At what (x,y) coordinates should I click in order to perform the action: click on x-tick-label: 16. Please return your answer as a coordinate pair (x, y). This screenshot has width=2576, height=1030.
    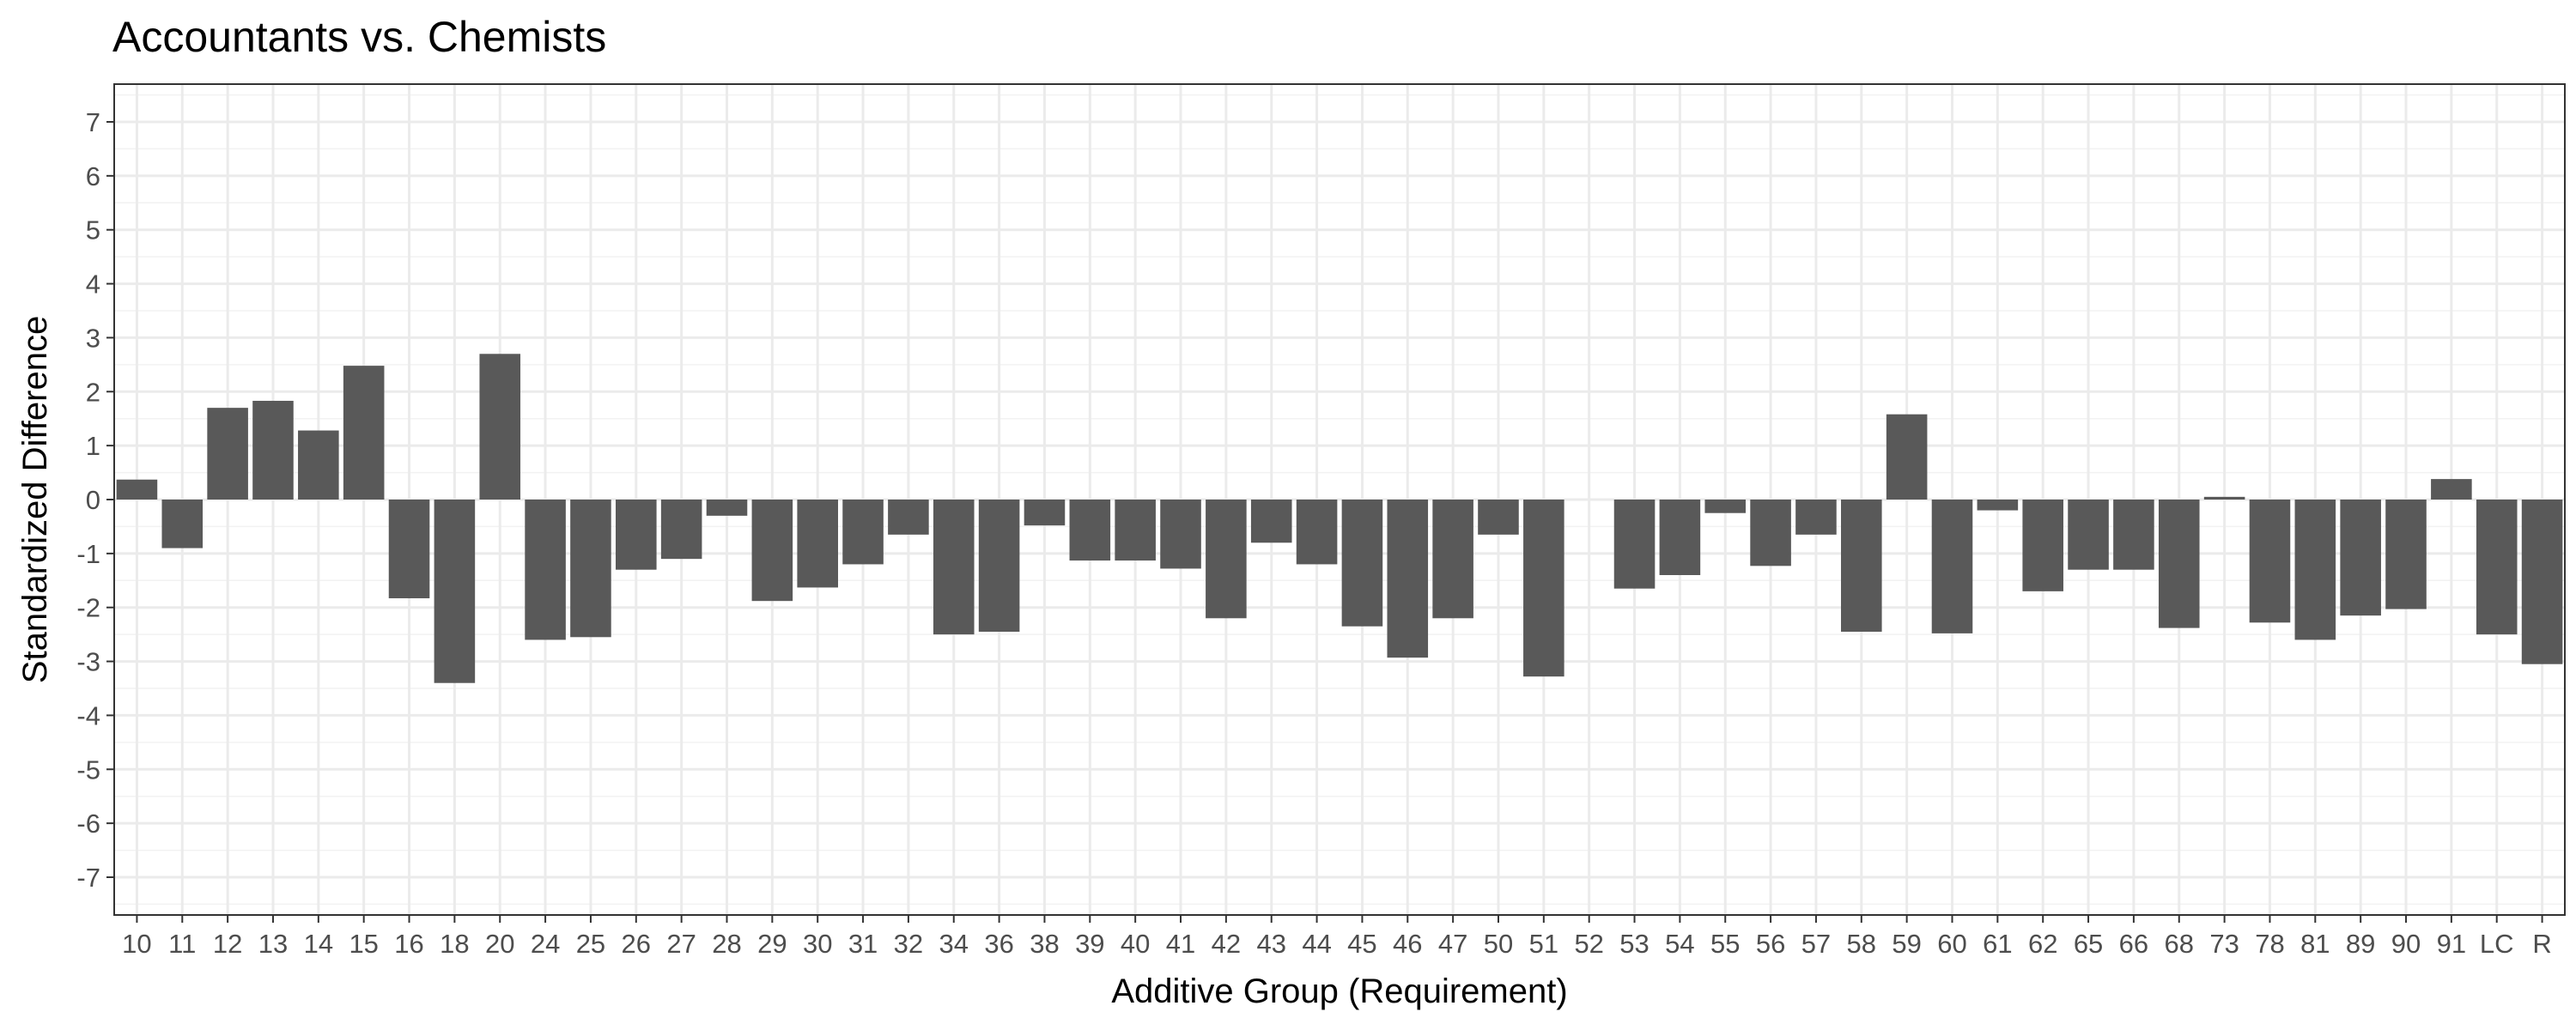
    Looking at the image, I should click on (409, 944).